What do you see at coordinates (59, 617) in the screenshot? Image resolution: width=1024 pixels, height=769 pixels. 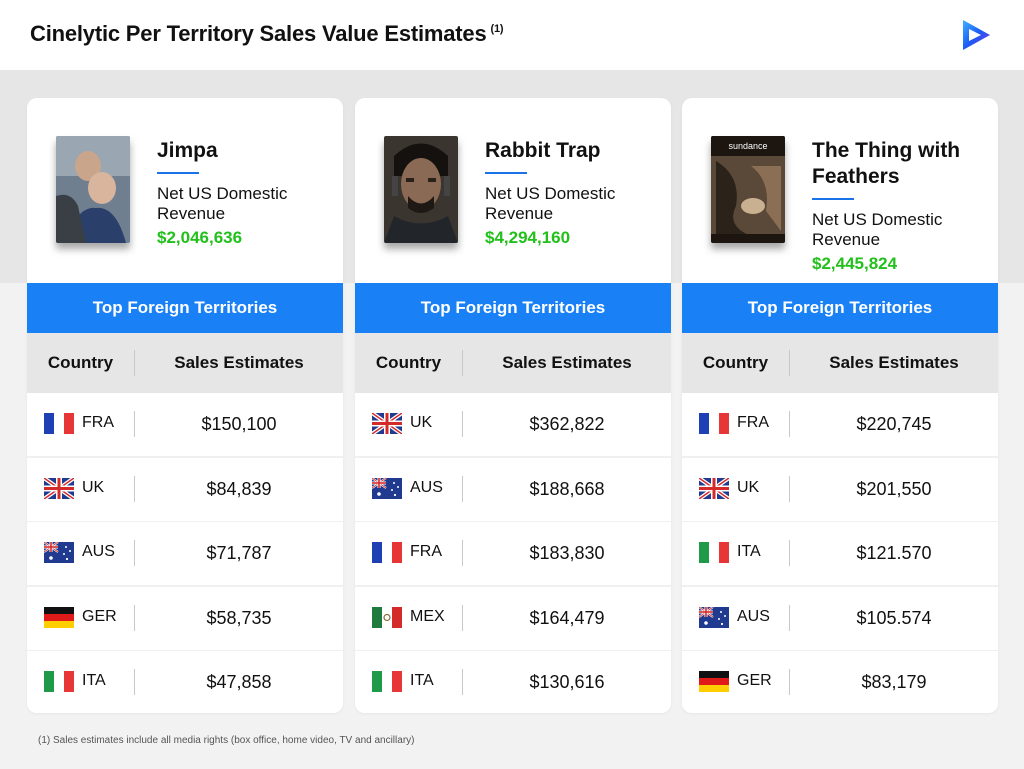 I see `ger-flag-icon` at bounding box center [59, 617].